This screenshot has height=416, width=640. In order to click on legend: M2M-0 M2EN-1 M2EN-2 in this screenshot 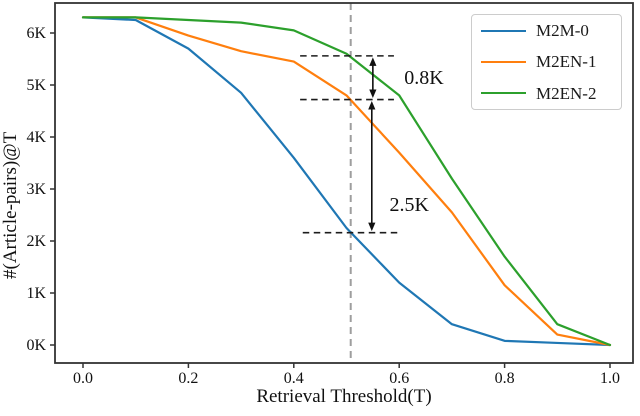, I will do `click(546, 62)`.